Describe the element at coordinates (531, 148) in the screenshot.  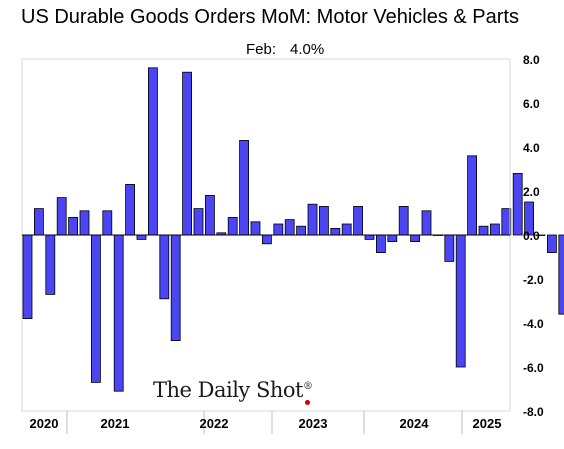
I see `y-tick-label: 4.0` at that location.